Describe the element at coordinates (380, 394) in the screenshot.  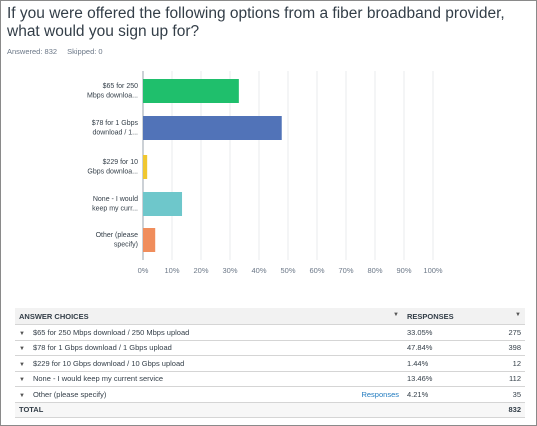
I see `responses-link: Responses` at that location.